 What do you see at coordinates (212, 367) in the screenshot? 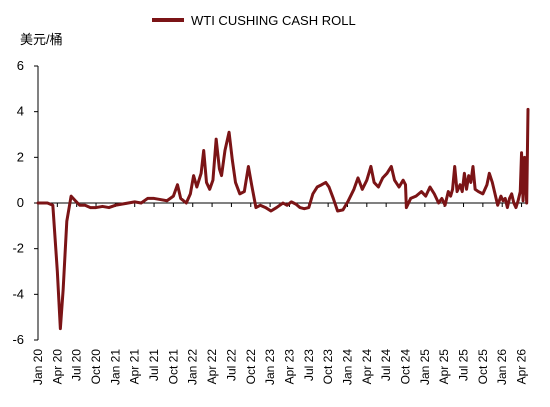
I see `x-tick-label: Apr 22` at bounding box center [212, 367].